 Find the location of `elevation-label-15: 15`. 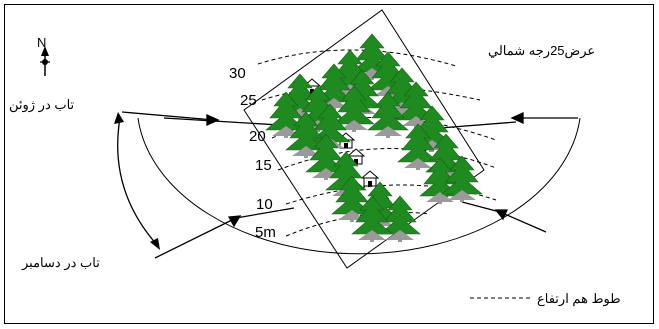

elevation-label-15: 15 is located at coordinates (263, 165).